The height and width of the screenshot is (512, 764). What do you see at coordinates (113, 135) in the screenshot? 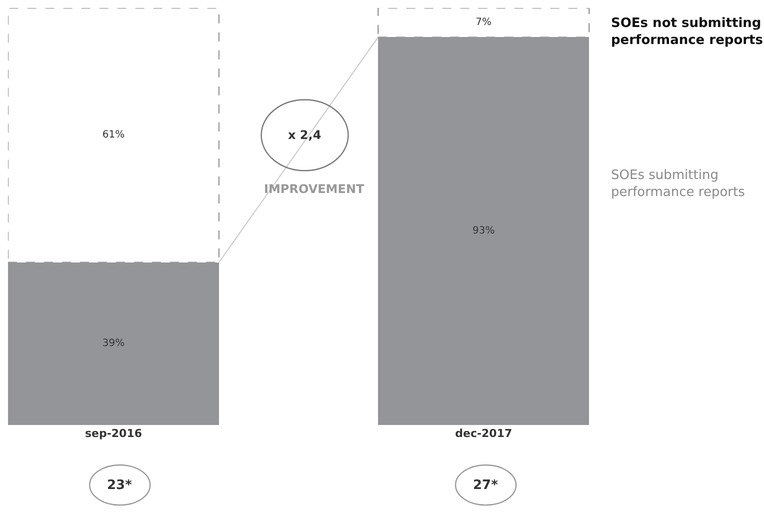
I see `data-label: 61%` at bounding box center [113, 135].